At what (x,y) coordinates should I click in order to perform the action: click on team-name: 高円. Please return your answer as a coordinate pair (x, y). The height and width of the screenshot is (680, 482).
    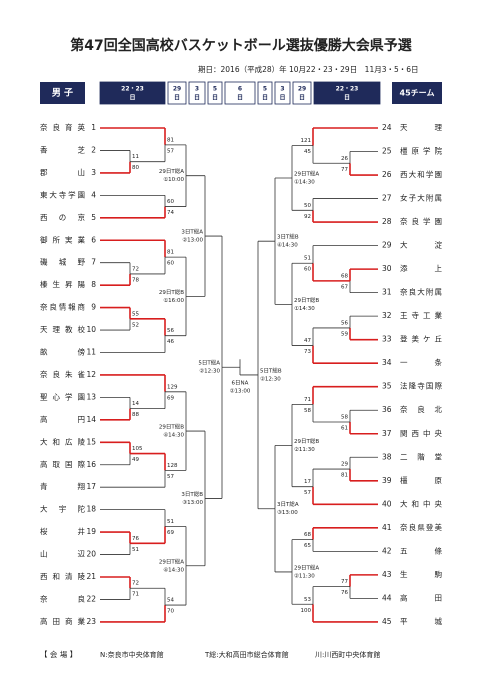
    Looking at the image, I should click on (62, 419).